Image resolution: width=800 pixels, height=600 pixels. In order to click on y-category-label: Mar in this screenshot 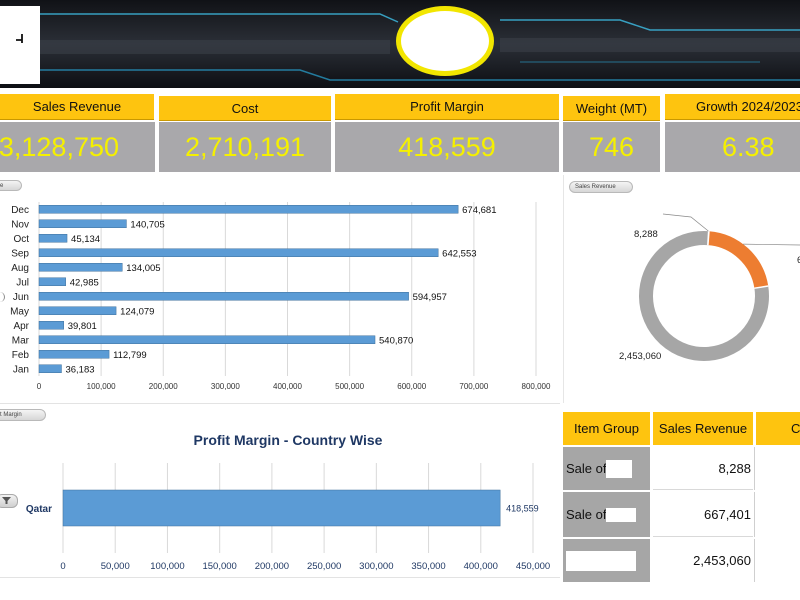, I will do `click(21, 340)`.